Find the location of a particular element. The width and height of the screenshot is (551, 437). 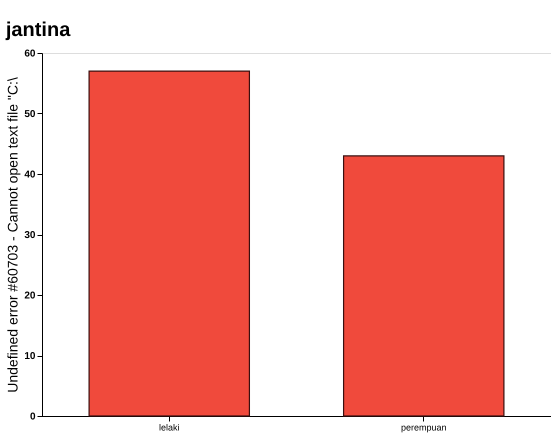

y-tick-label: 60 is located at coordinates (30, 54).